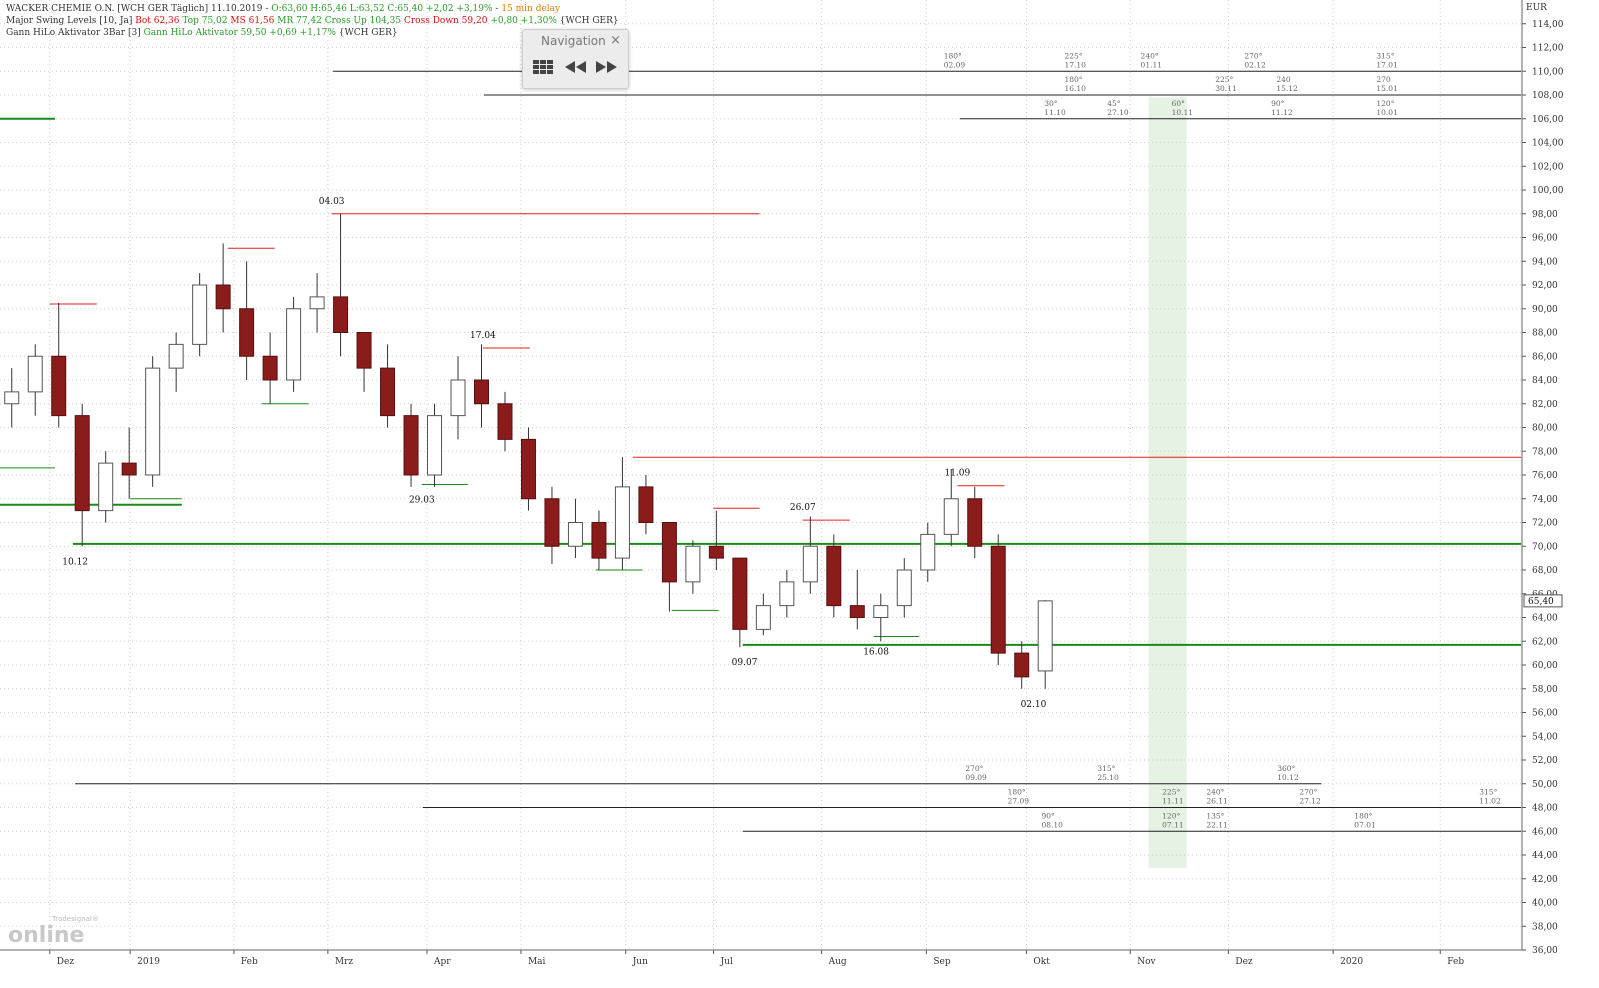 The width and height of the screenshot is (1599, 988). What do you see at coordinates (1545, 571) in the screenshot?
I see `y-tick-label: 68,00` at bounding box center [1545, 571].